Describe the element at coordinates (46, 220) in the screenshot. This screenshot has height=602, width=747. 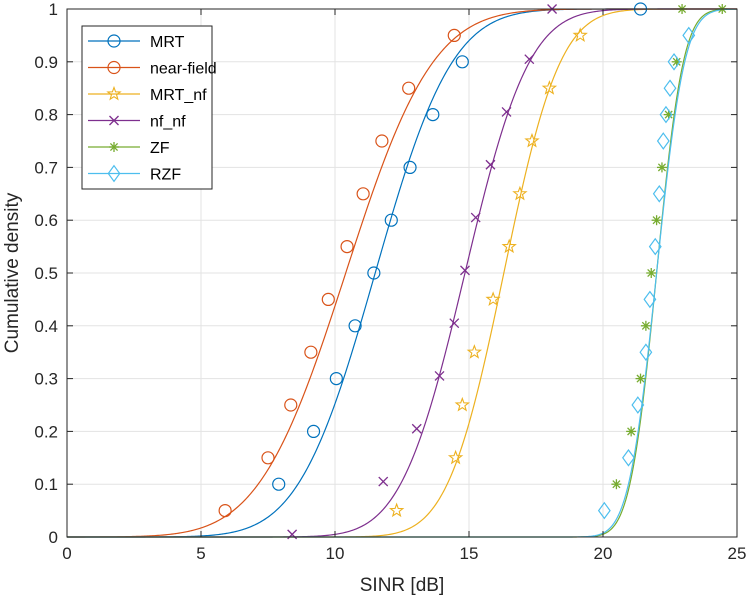
I see `y-tick-label: 0.6` at that location.